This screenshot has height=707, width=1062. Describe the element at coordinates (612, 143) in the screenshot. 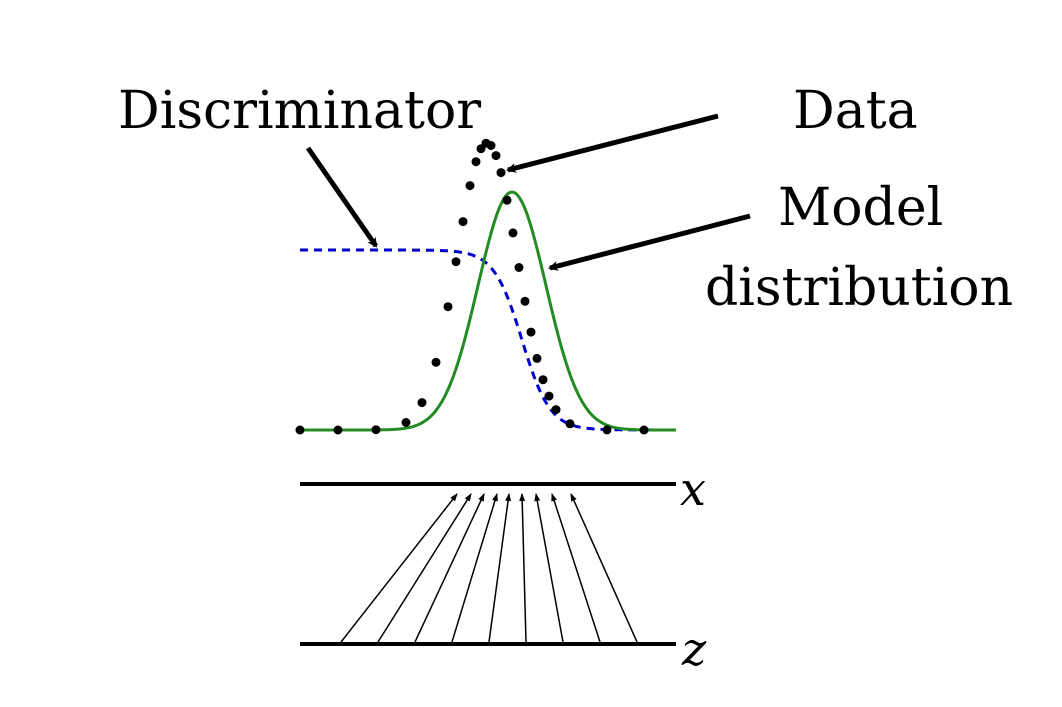

I see `data-pointer-arrow` at that location.